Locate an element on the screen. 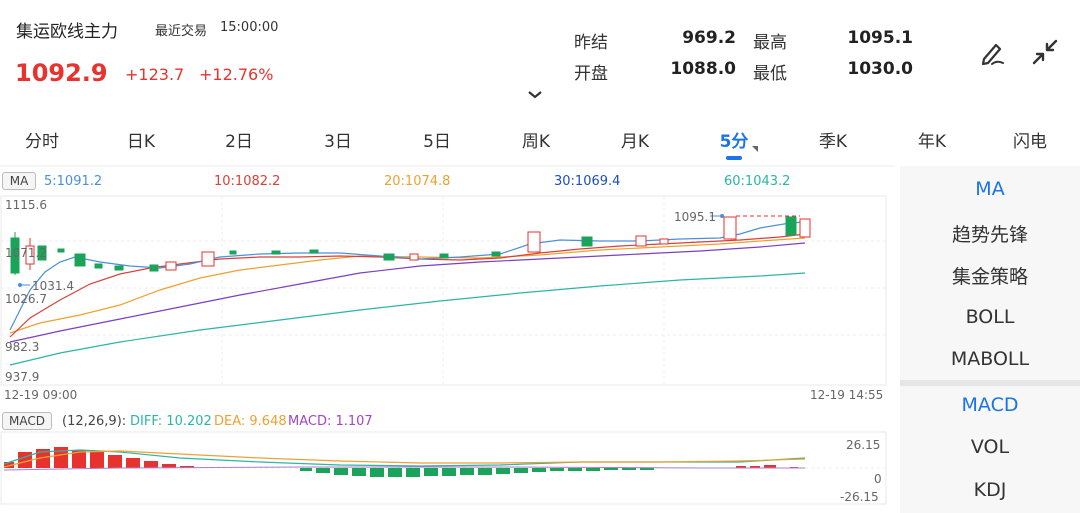 The width and height of the screenshot is (1080, 513). tab-day-k: 日K is located at coordinates (141, 142).